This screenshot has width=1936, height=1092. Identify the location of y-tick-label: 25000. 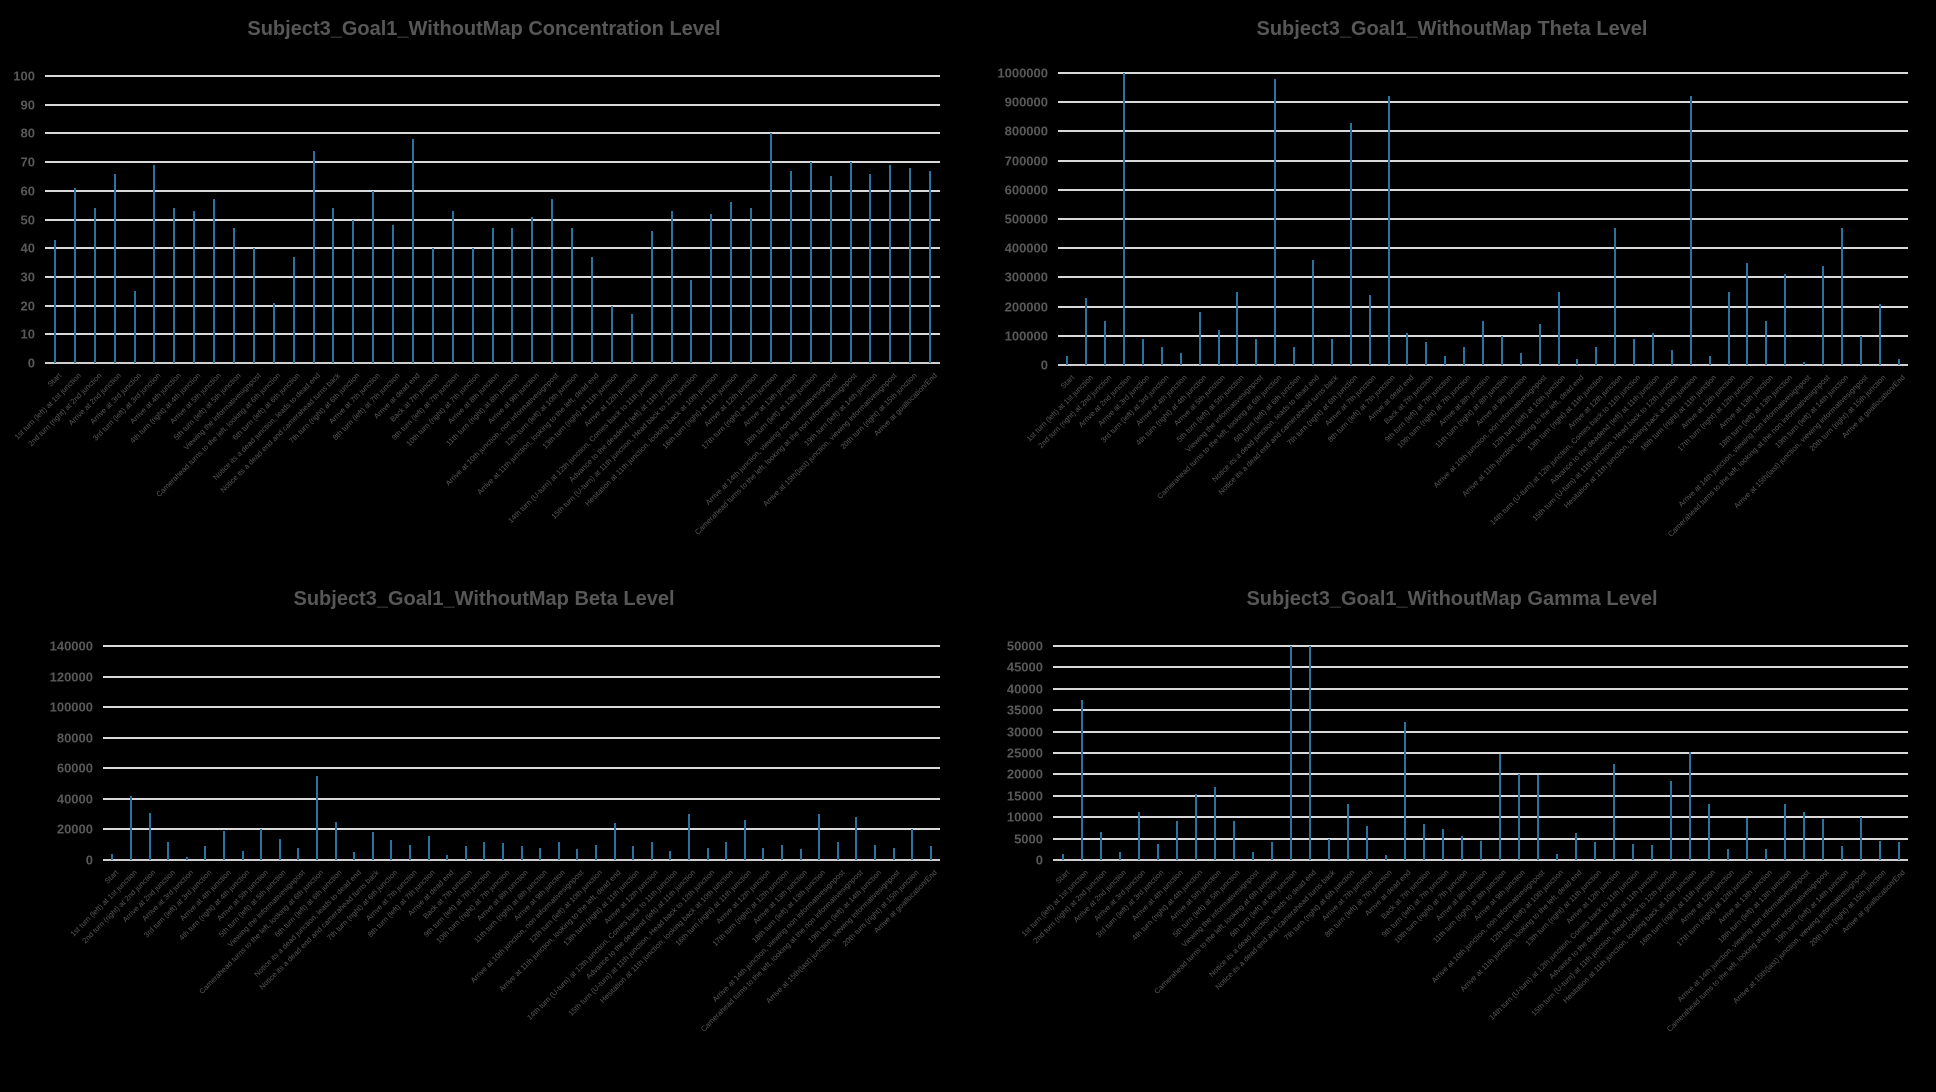
(1024, 753).